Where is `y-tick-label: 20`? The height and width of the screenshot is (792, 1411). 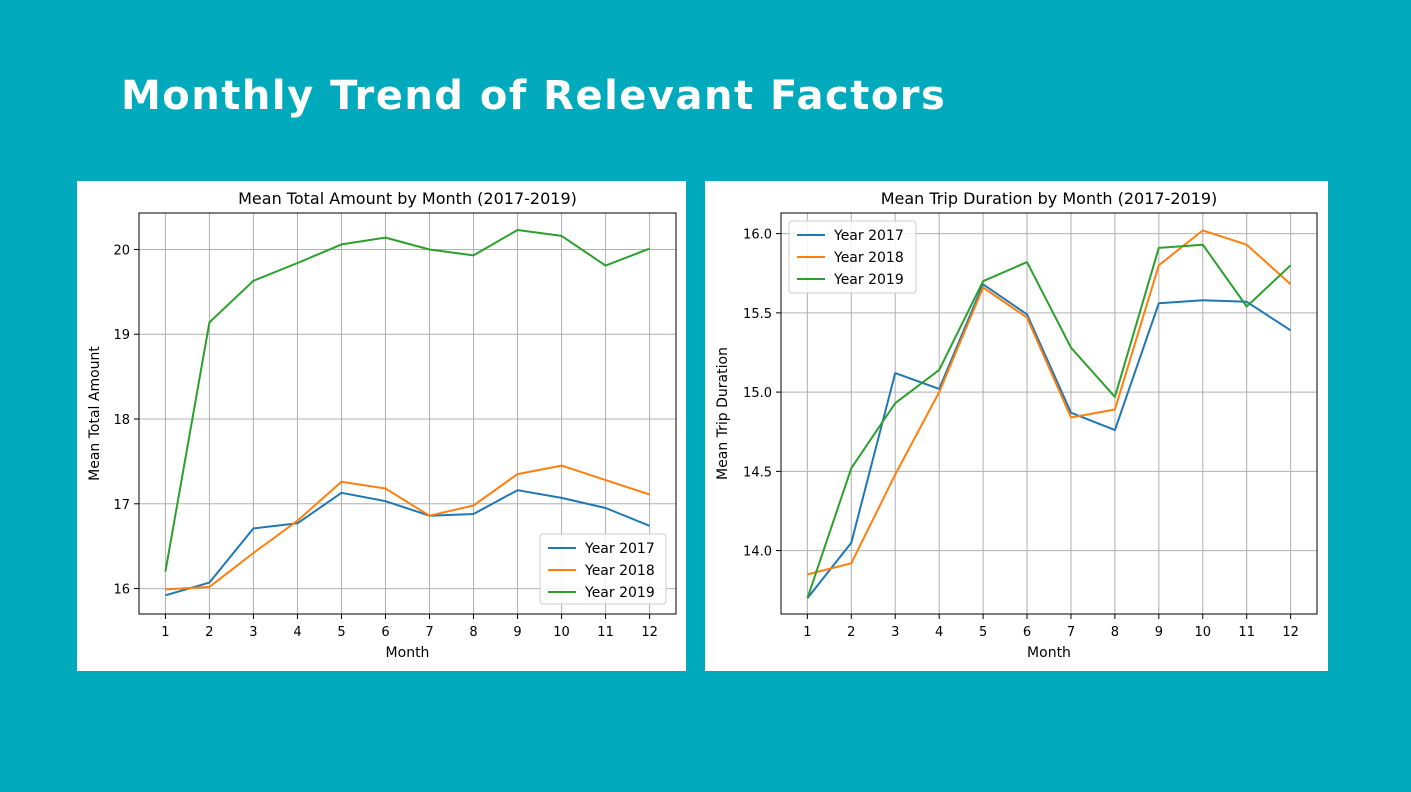 y-tick-label: 20 is located at coordinates (121, 250).